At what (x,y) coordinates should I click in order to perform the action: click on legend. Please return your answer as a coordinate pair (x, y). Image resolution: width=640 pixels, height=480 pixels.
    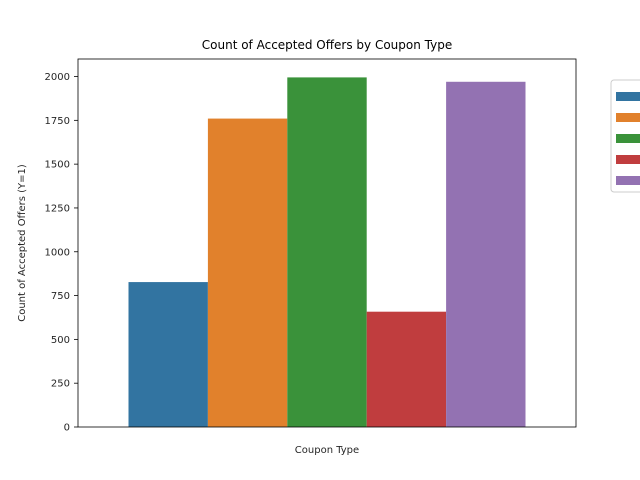
    Looking at the image, I should click on (625, 136).